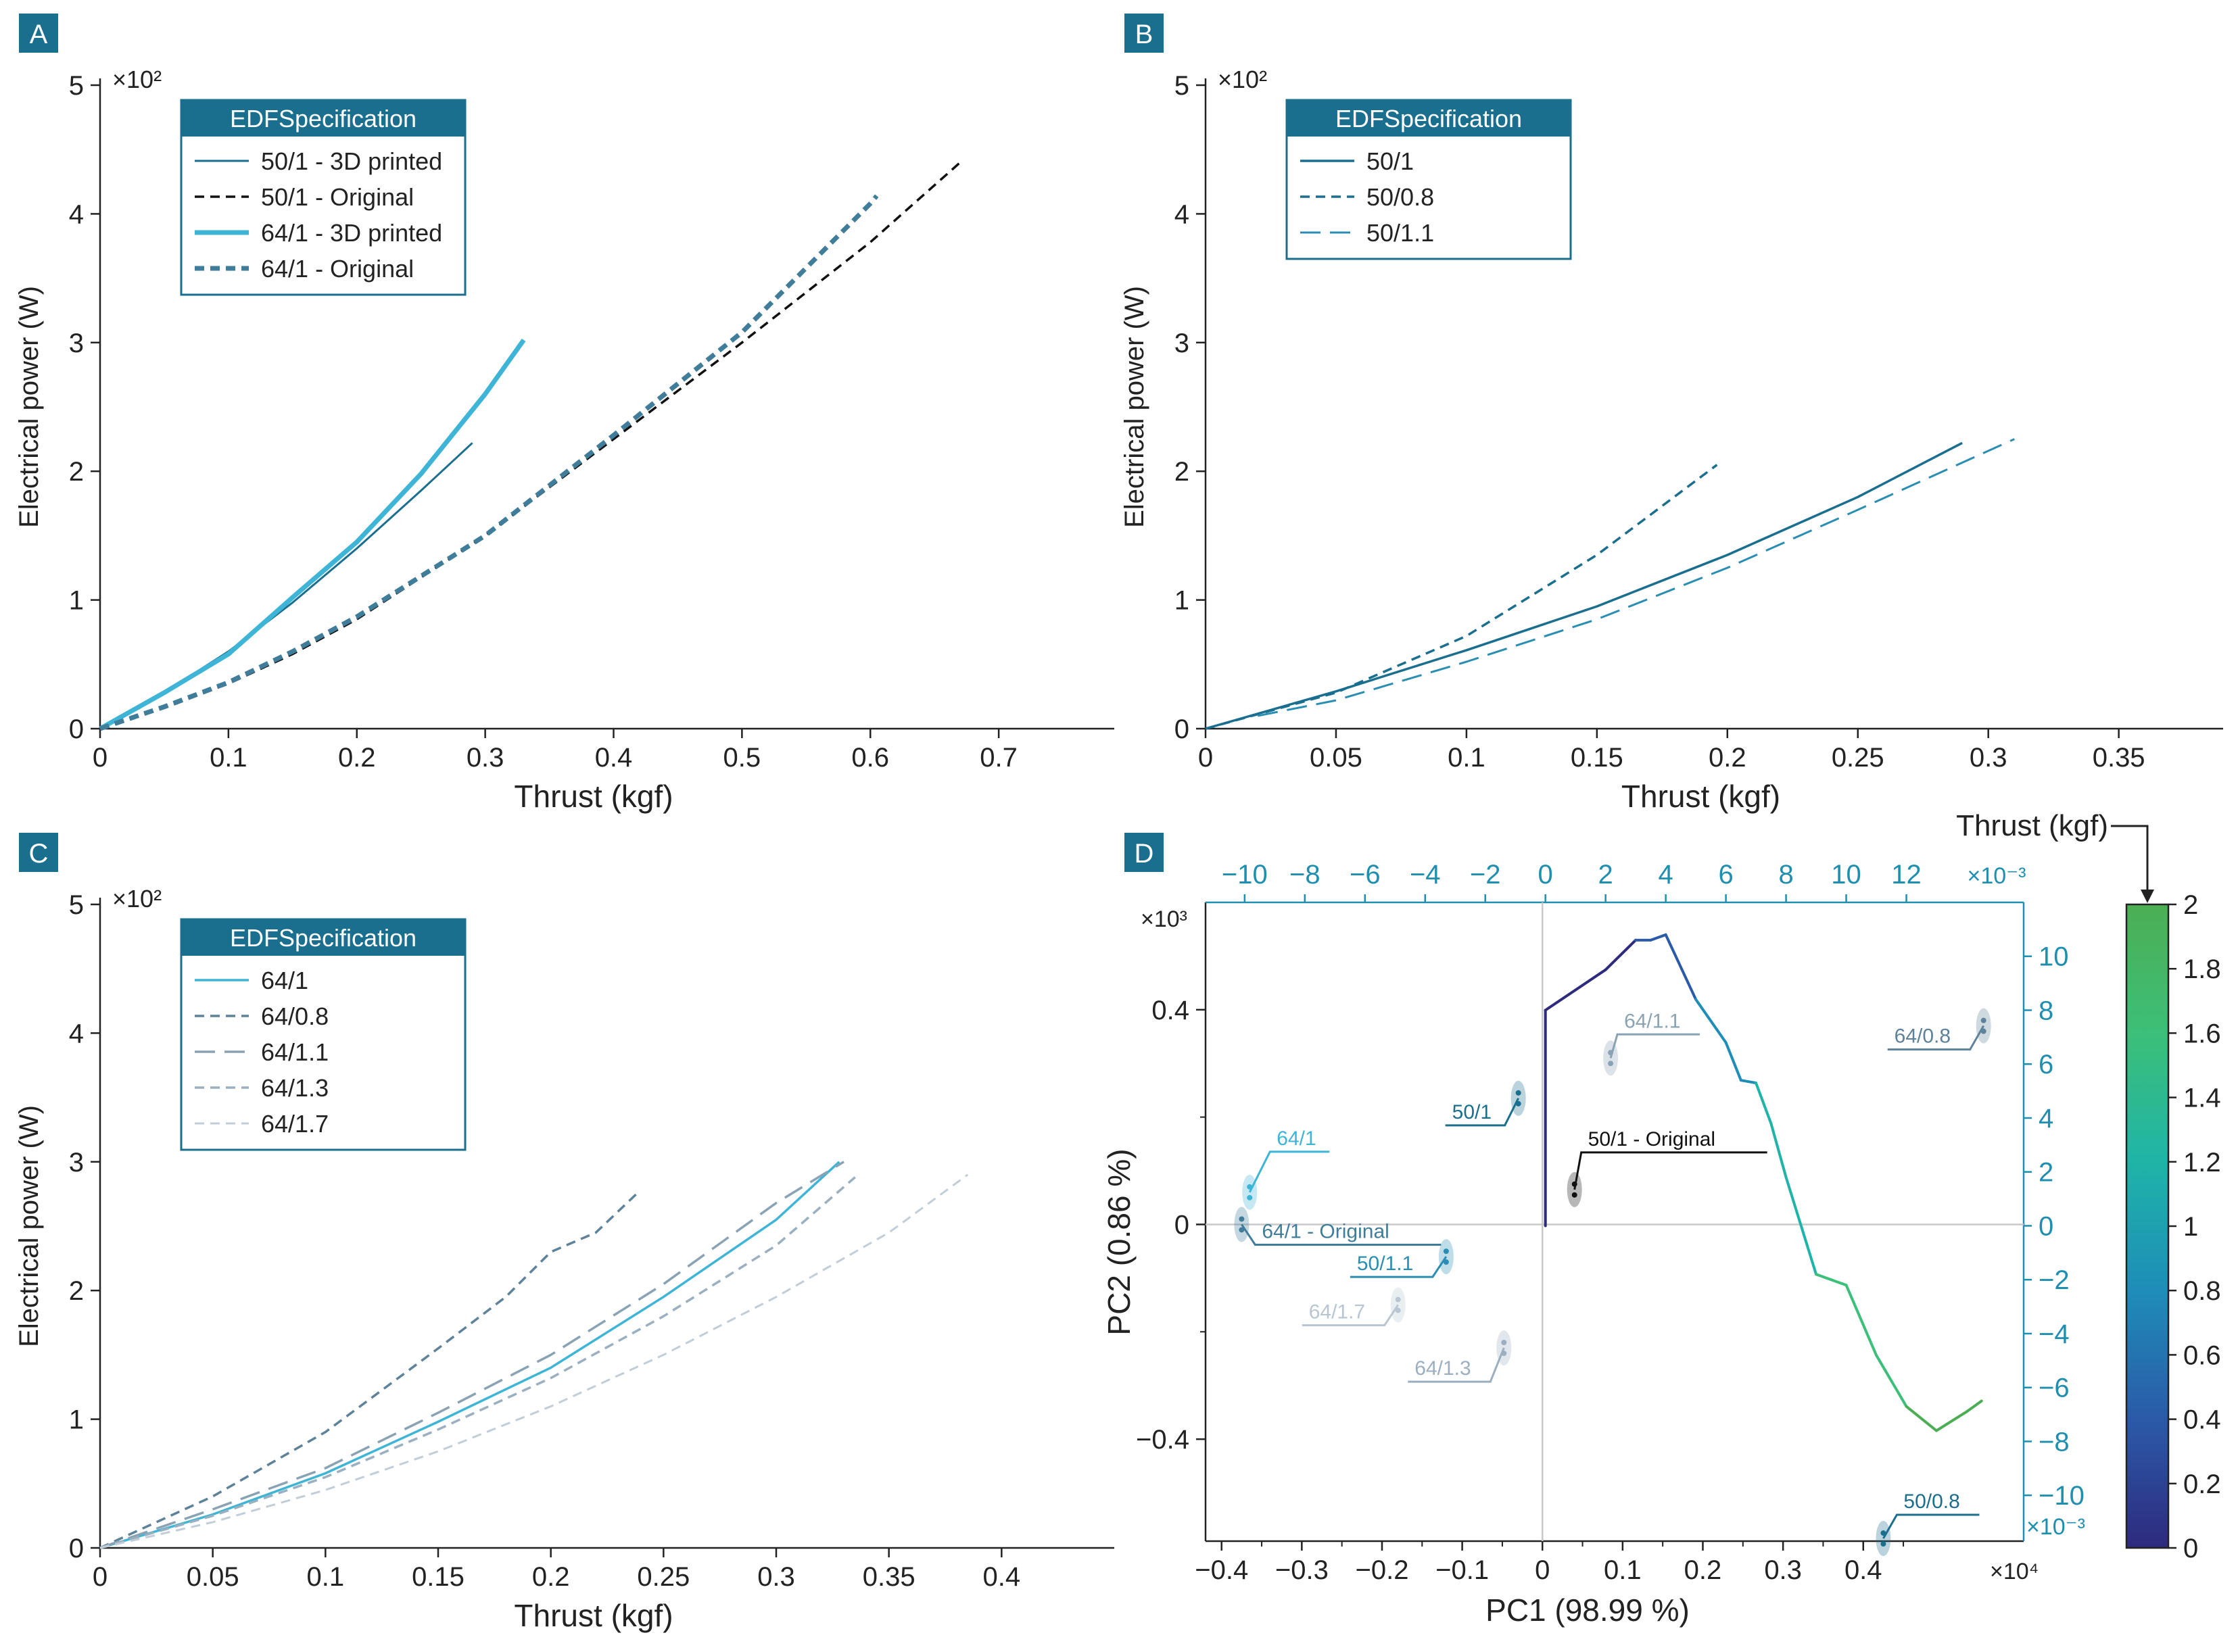 This screenshot has height=1652, width=2238. What do you see at coordinates (1144, 34) in the screenshot?
I see `panel-letter: B` at bounding box center [1144, 34].